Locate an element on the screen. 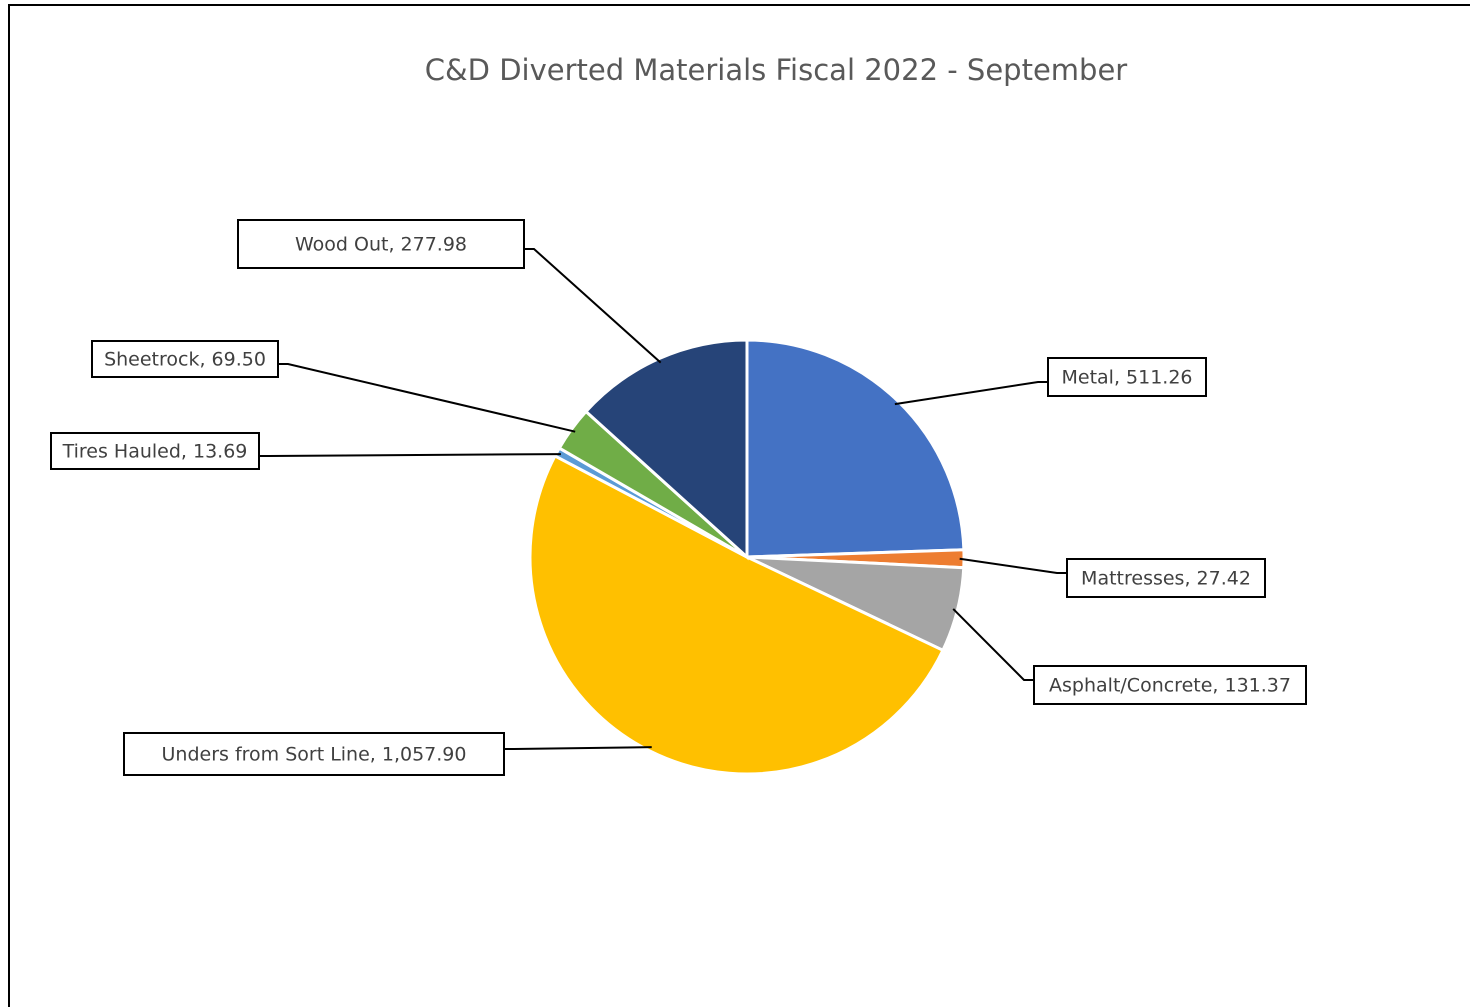 This screenshot has height=1007, width=1470. data-label: Unders from Sort Line, 1,057.90 is located at coordinates (314, 755).